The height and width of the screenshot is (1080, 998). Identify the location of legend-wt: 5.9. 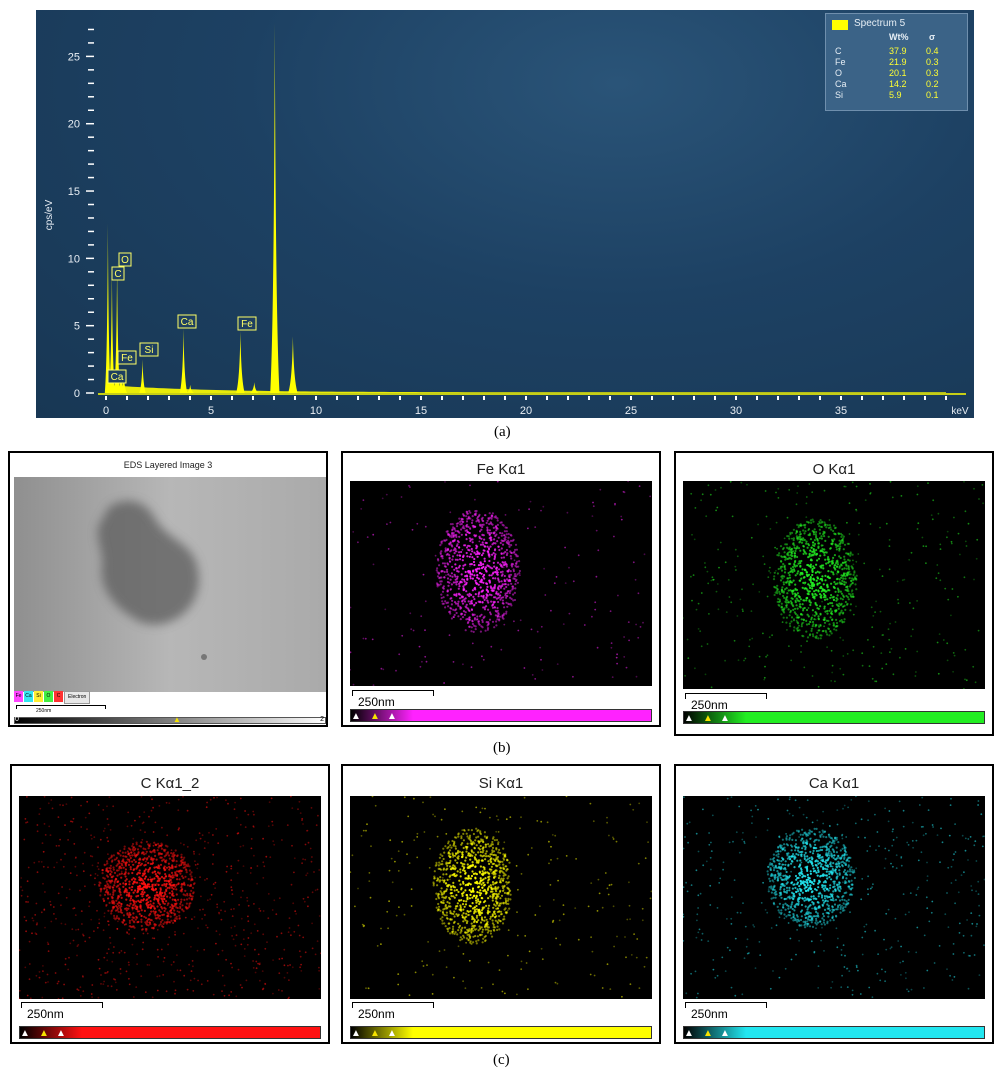
(895, 95).